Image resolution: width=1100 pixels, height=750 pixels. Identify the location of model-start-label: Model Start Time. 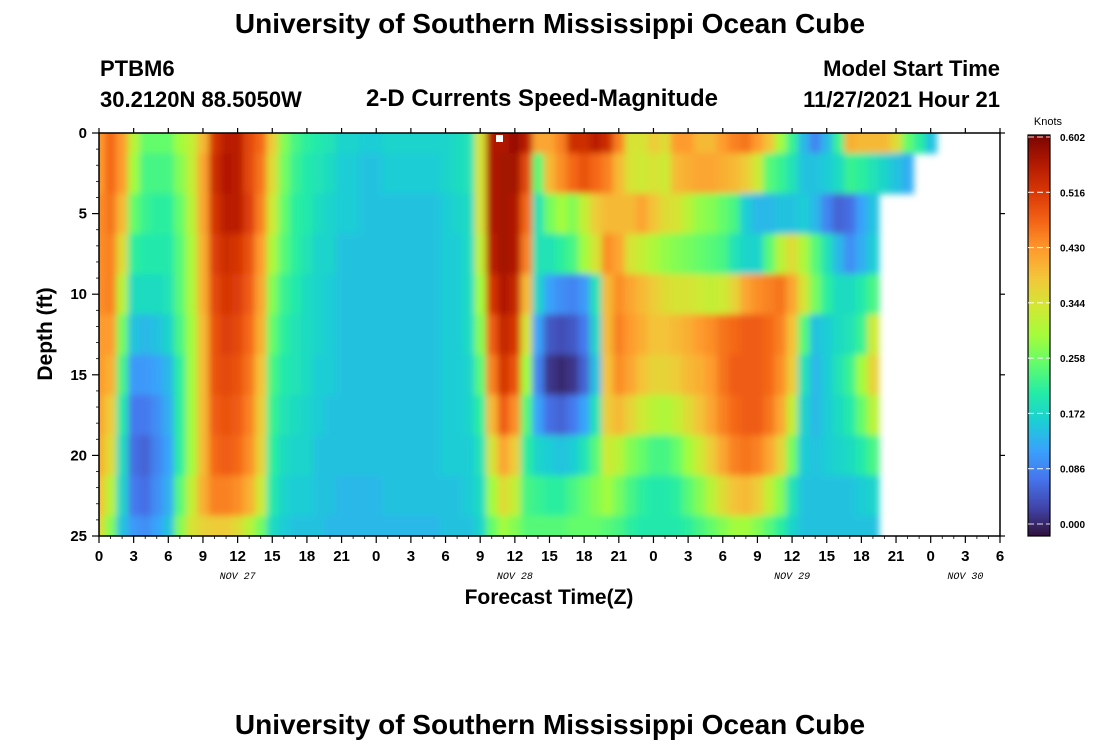
(911, 68).